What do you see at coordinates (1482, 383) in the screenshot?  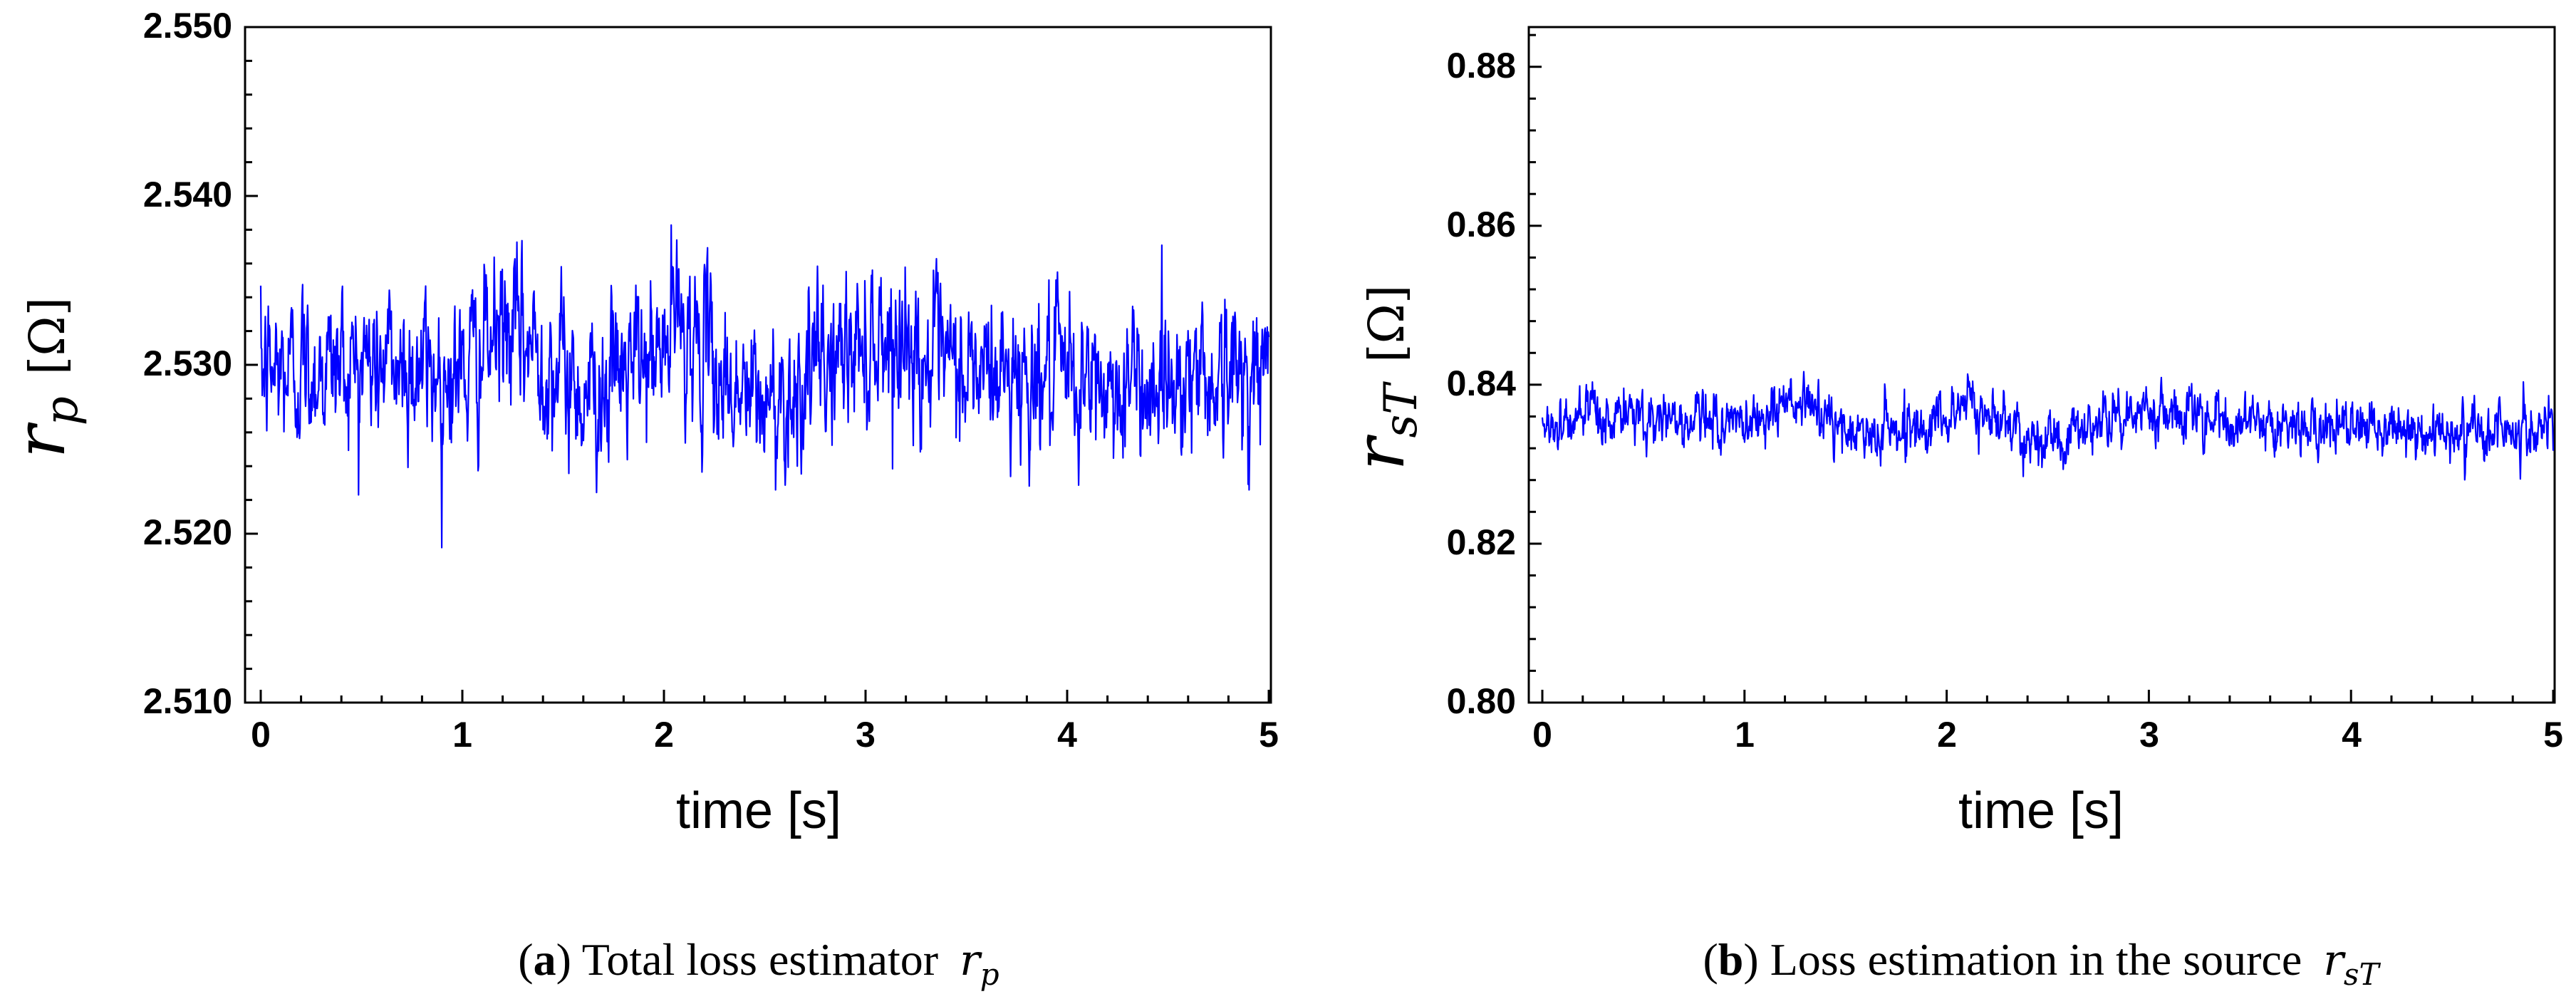 I see `chart-b-ytick-label: 0.84` at bounding box center [1482, 383].